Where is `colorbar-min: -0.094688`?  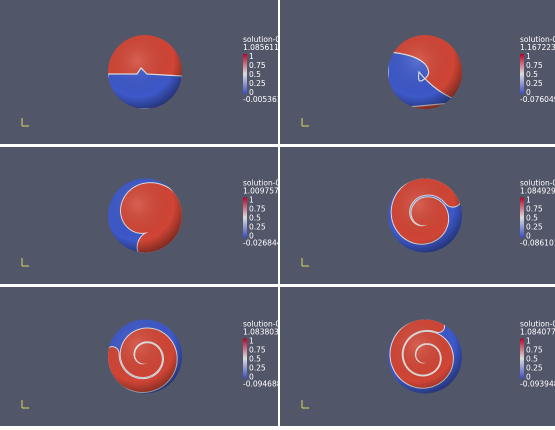
colorbar-min: -0.094688 is located at coordinates (262, 384).